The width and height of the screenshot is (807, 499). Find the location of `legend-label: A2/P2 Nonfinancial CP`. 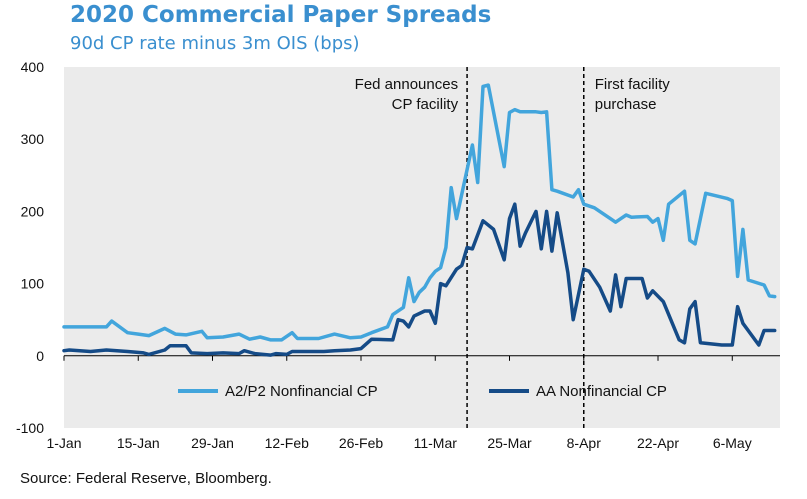

legend-label: A2/P2 Nonfinancial CP is located at coordinates (301, 391).